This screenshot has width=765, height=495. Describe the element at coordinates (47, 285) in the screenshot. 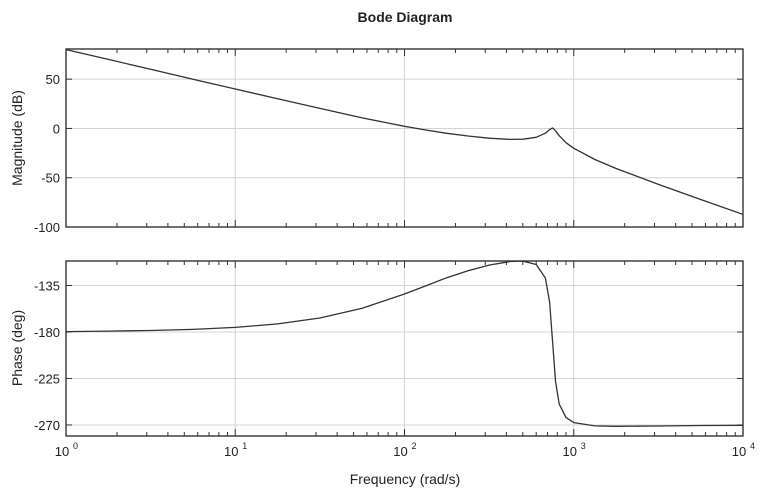

I see `y-tick-label: -135` at that location.